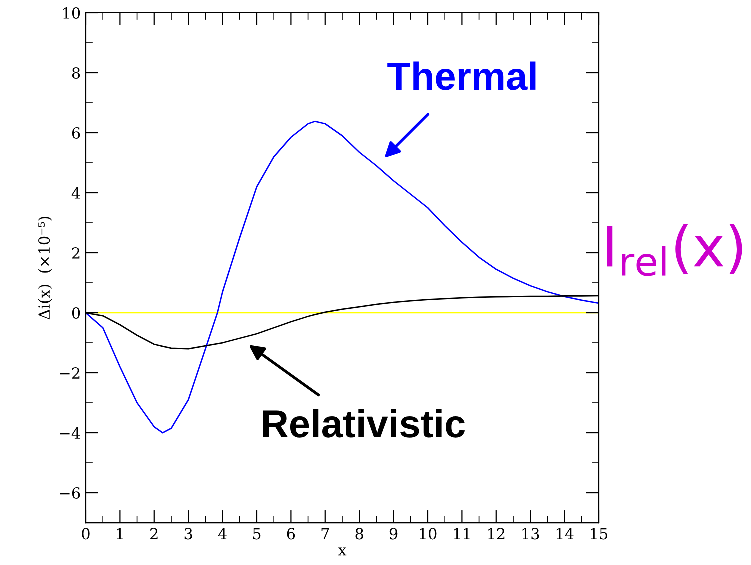 Image resolution: width=751 pixels, height=565 pixels. I want to click on annotation: Relativistic, so click(364, 423).